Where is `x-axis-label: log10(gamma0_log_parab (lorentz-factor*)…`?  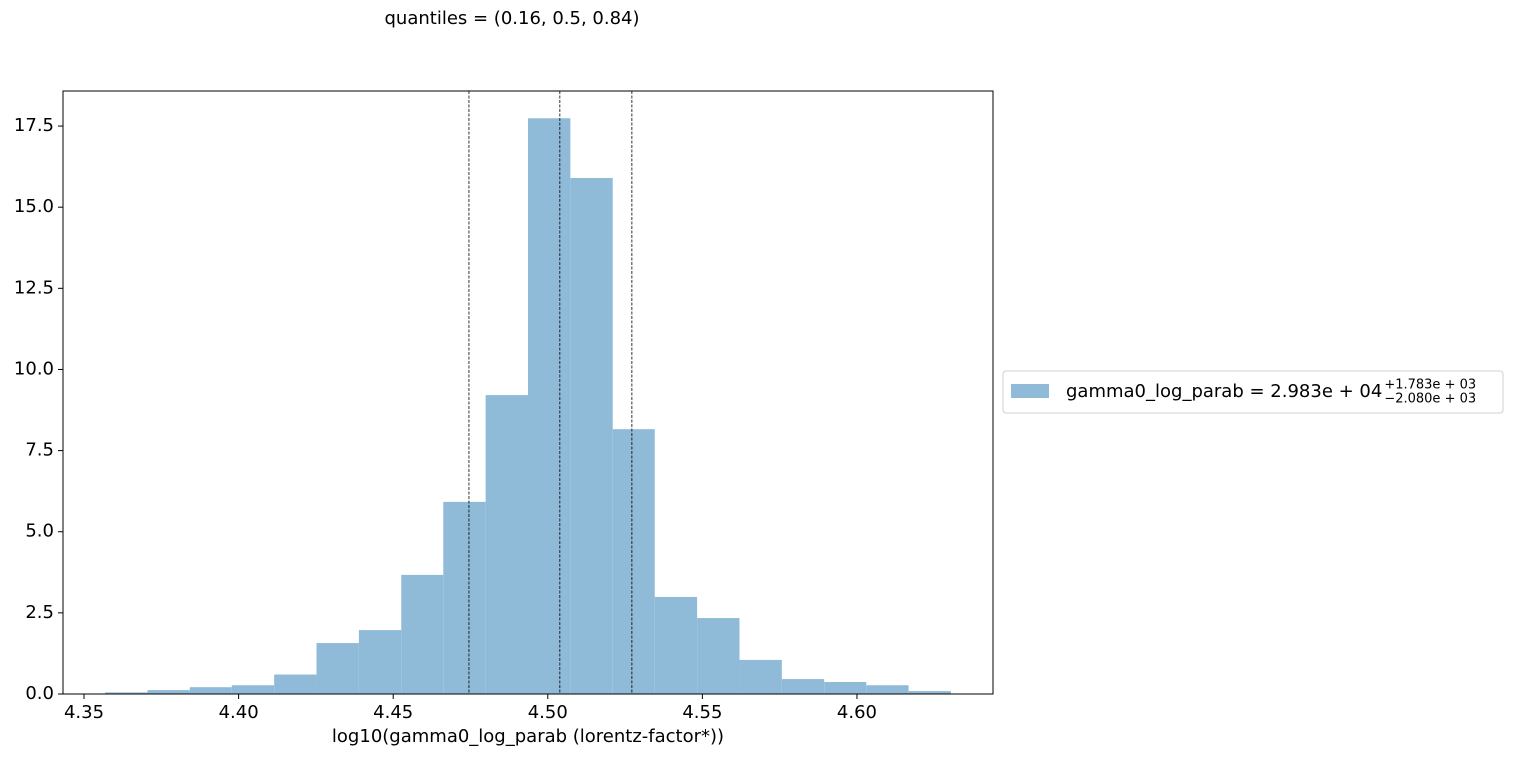 x-axis-label: log10(gamma0_log_parab (lorentz-factor*)… is located at coordinates (528, 736).